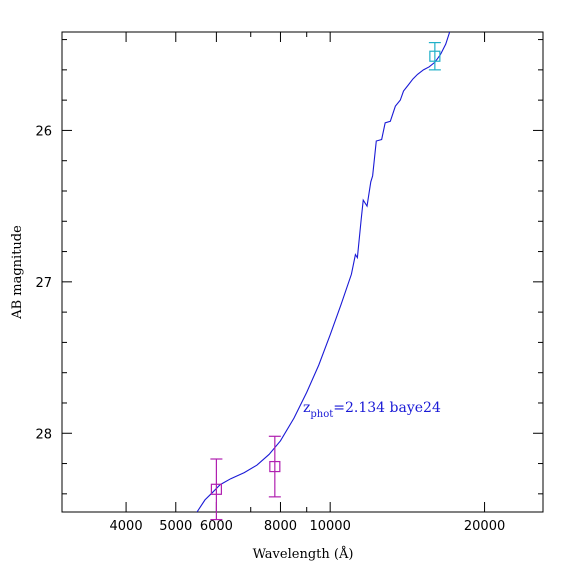  I want to click on x-tick-label: 6000, so click(216, 526).